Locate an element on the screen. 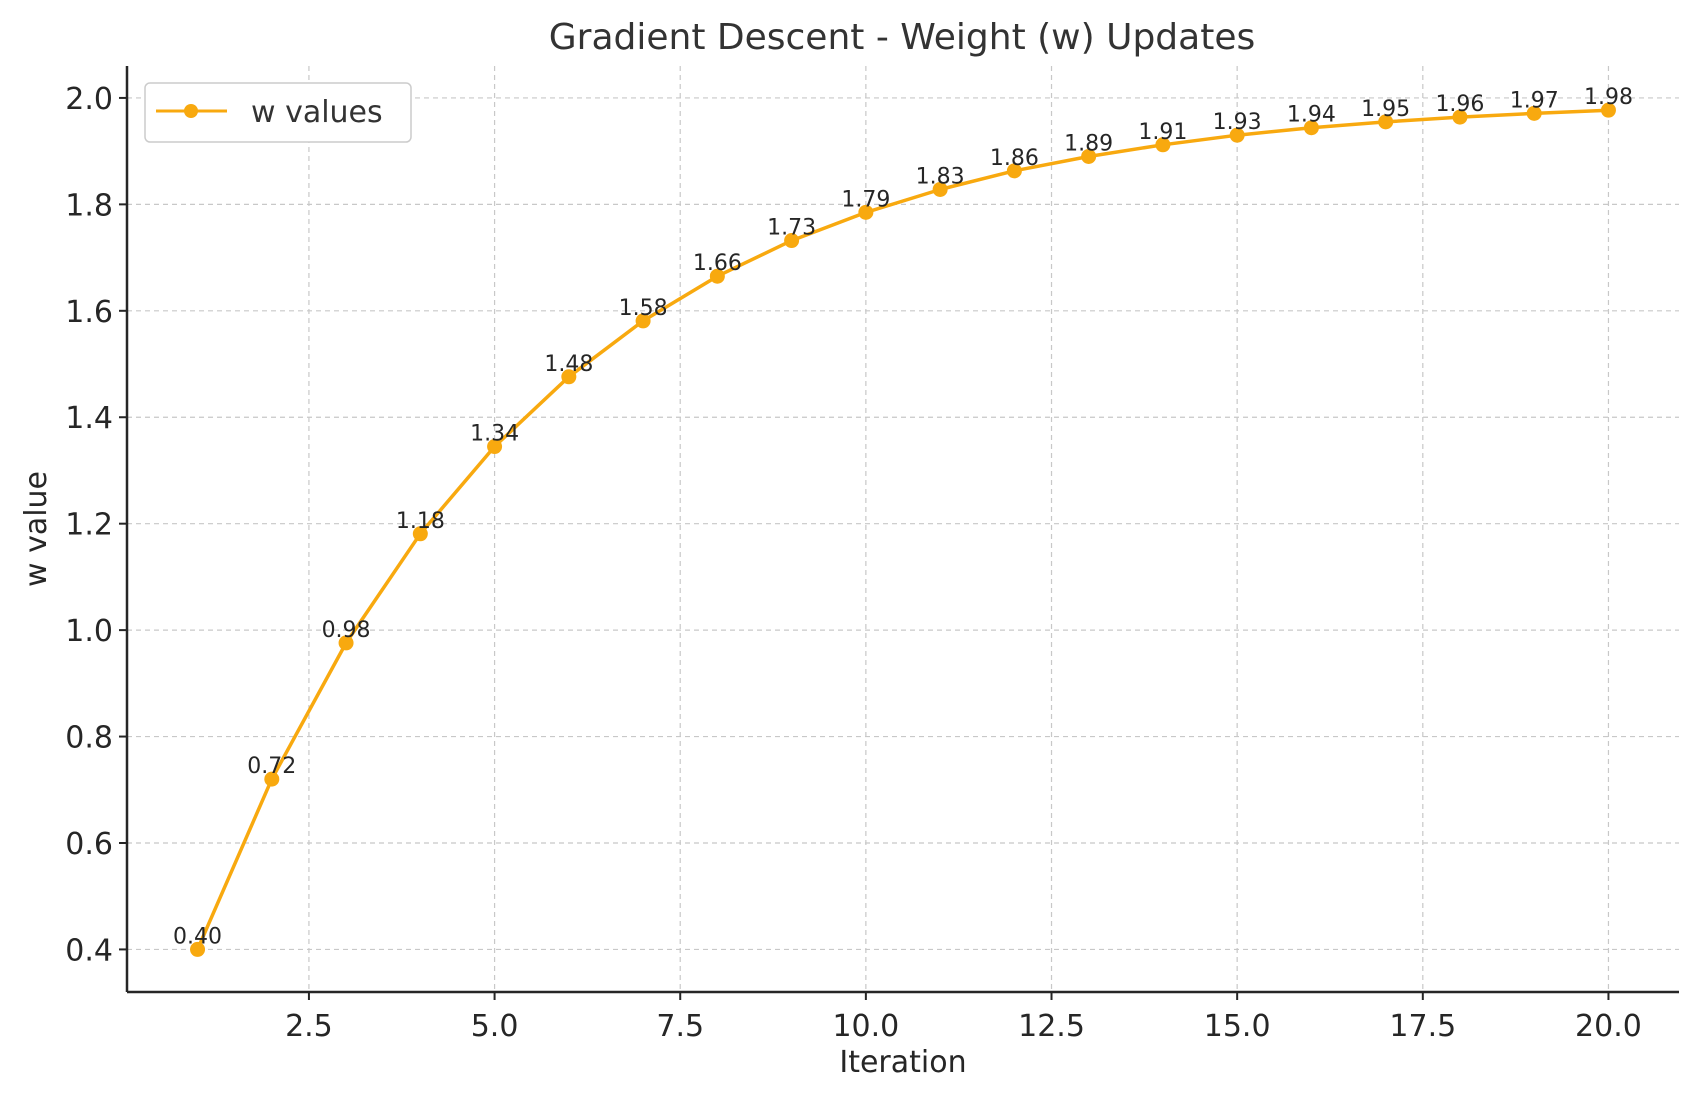  data-label: 1.94 is located at coordinates (1311, 115).